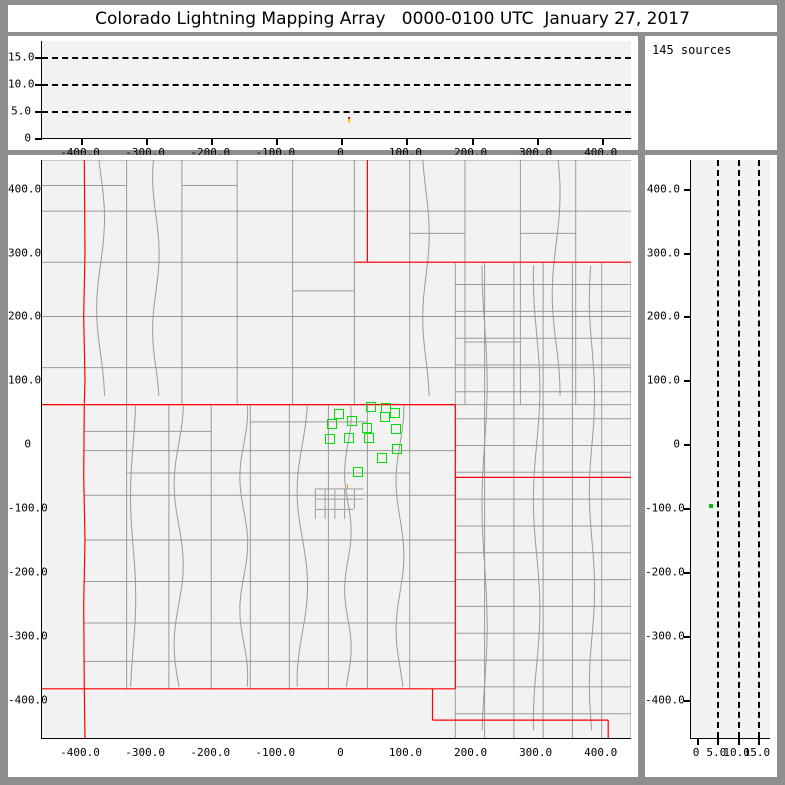 The image size is (785, 785). What do you see at coordinates (210, 752) in the screenshot?
I see `x-axis-label: -200.0` at bounding box center [210, 752].